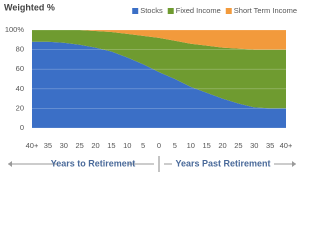  What do you see at coordinates (20, 88) in the screenshot?
I see `y-tick-label: 40` at bounding box center [20, 88].